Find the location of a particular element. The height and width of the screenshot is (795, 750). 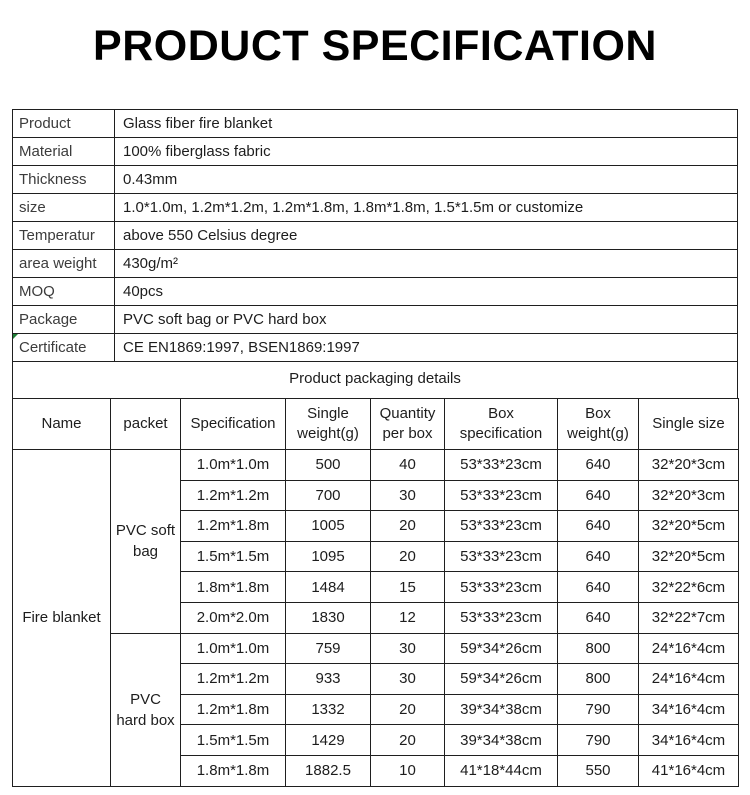

spec-label-size: size is located at coordinates (63, 207).